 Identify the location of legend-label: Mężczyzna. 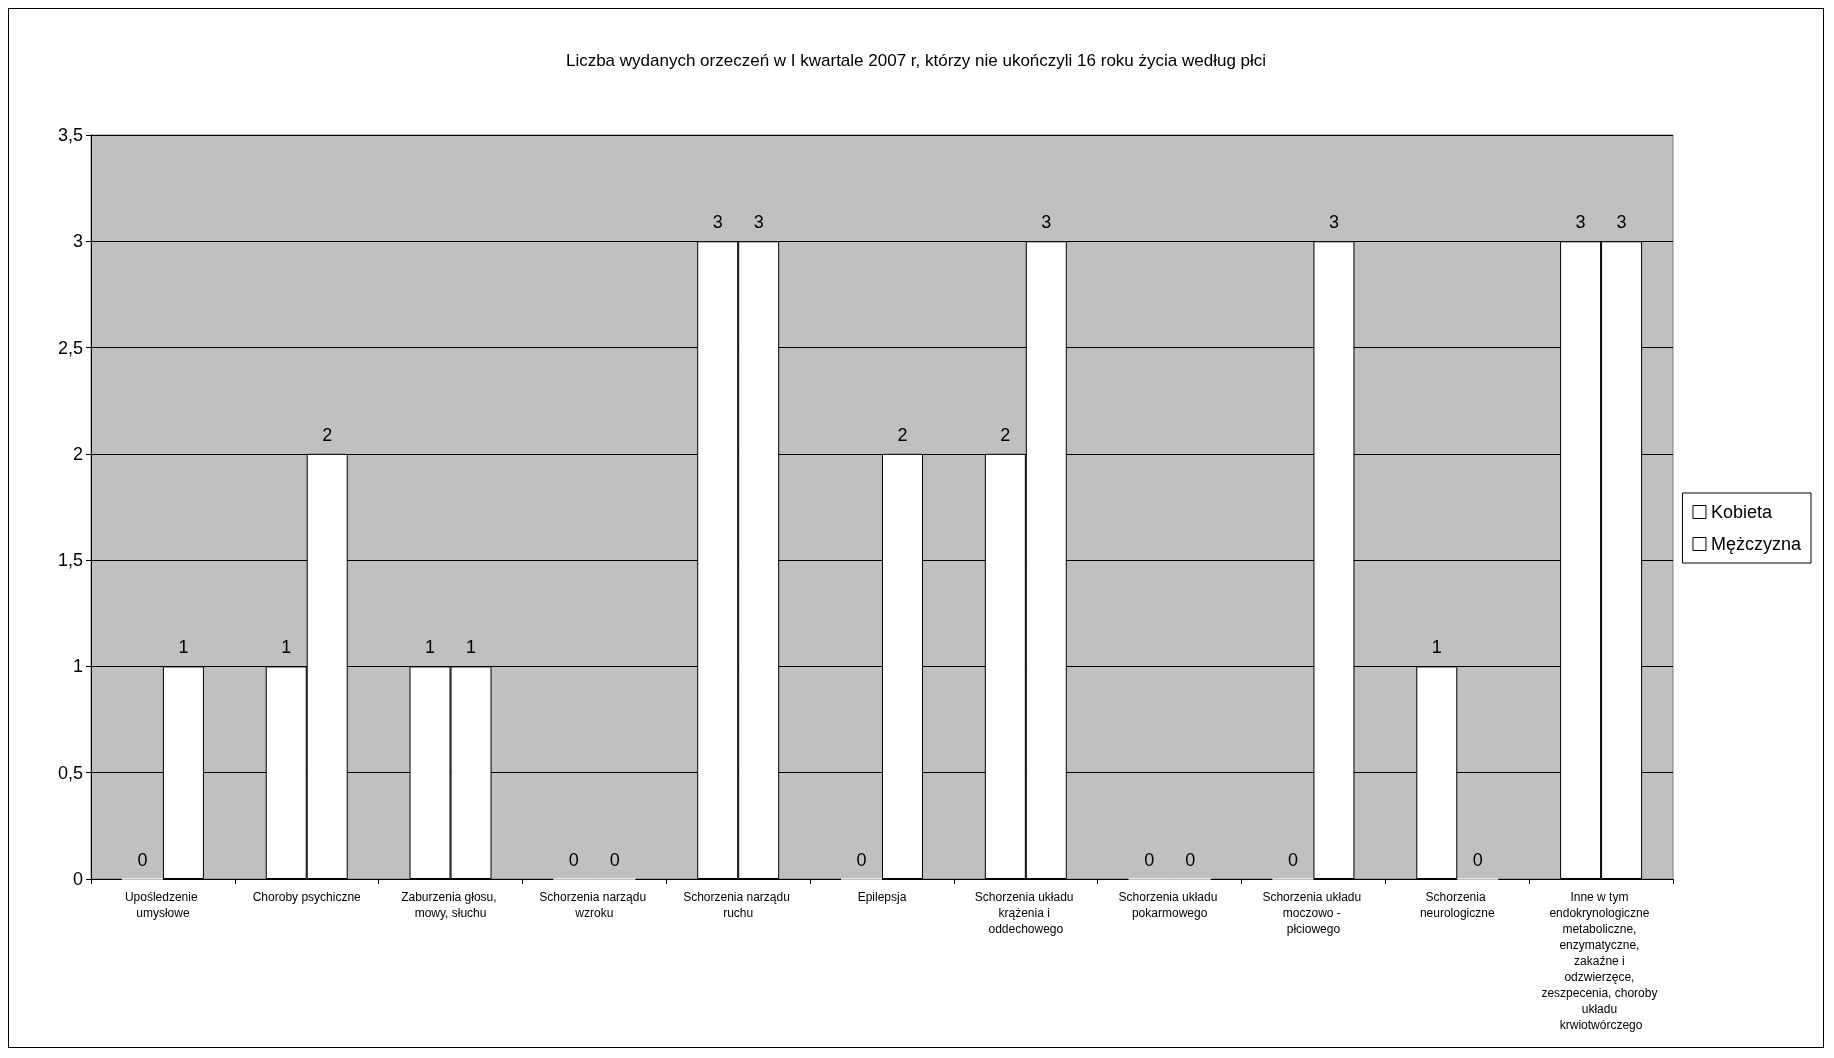
(1756, 544).